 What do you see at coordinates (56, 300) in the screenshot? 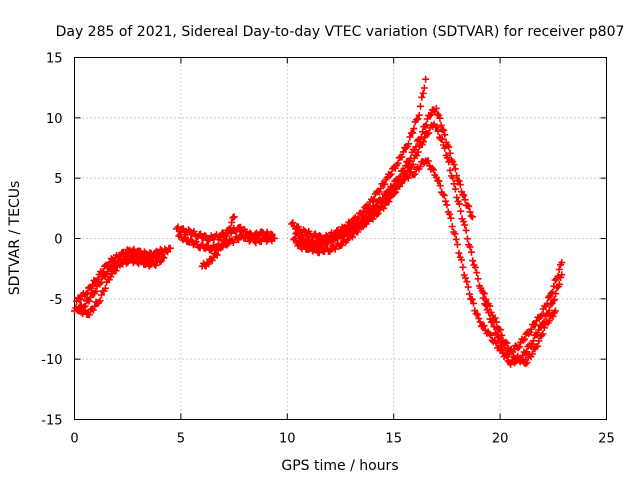
I see `y-tick-label: -5` at bounding box center [56, 300].